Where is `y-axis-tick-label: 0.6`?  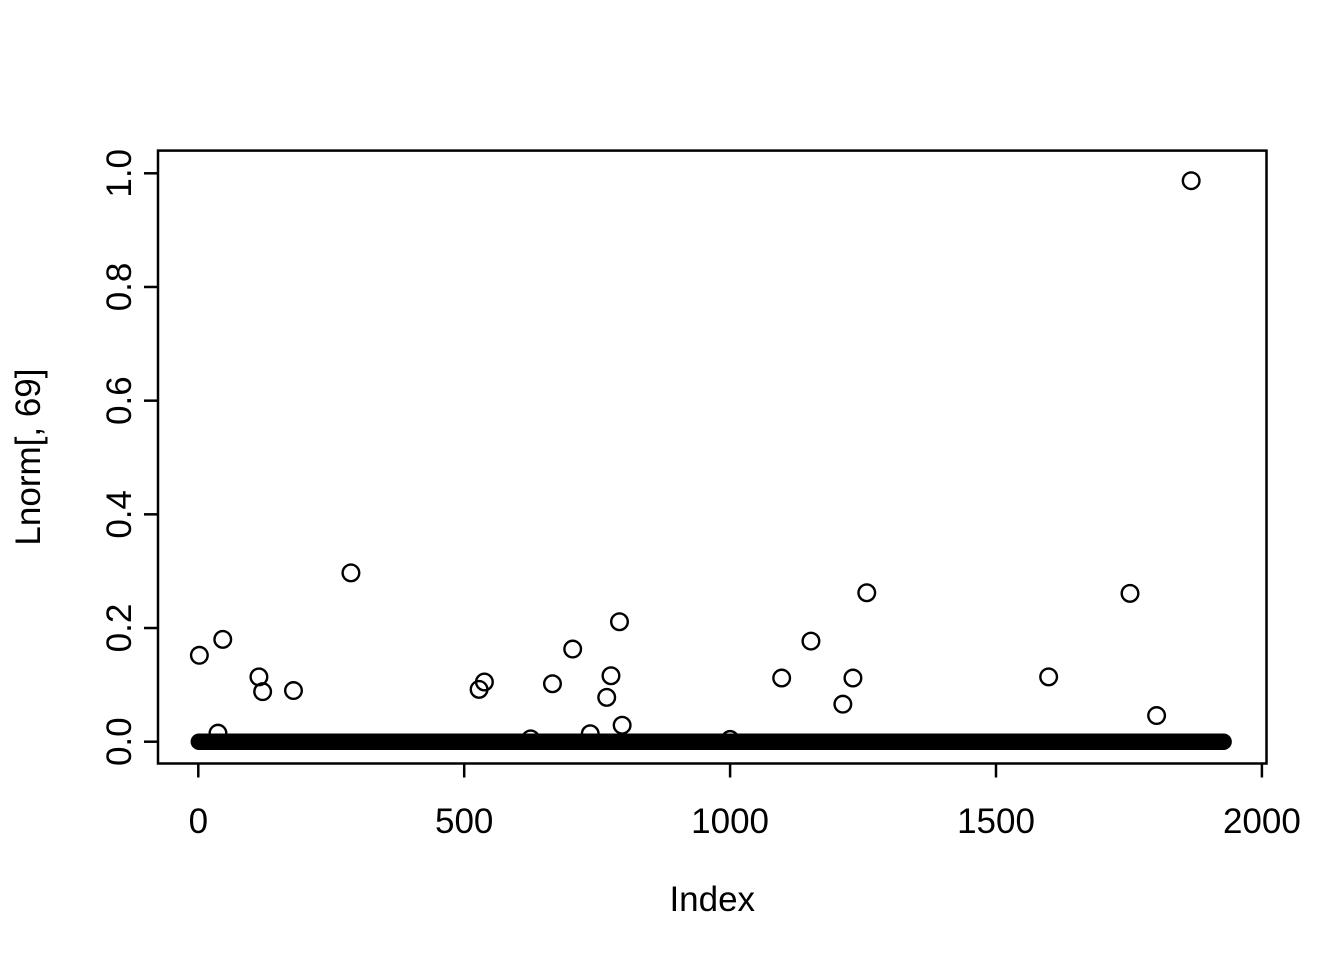
y-axis-tick-label: 0.6 is located at coordinates (119, 400).